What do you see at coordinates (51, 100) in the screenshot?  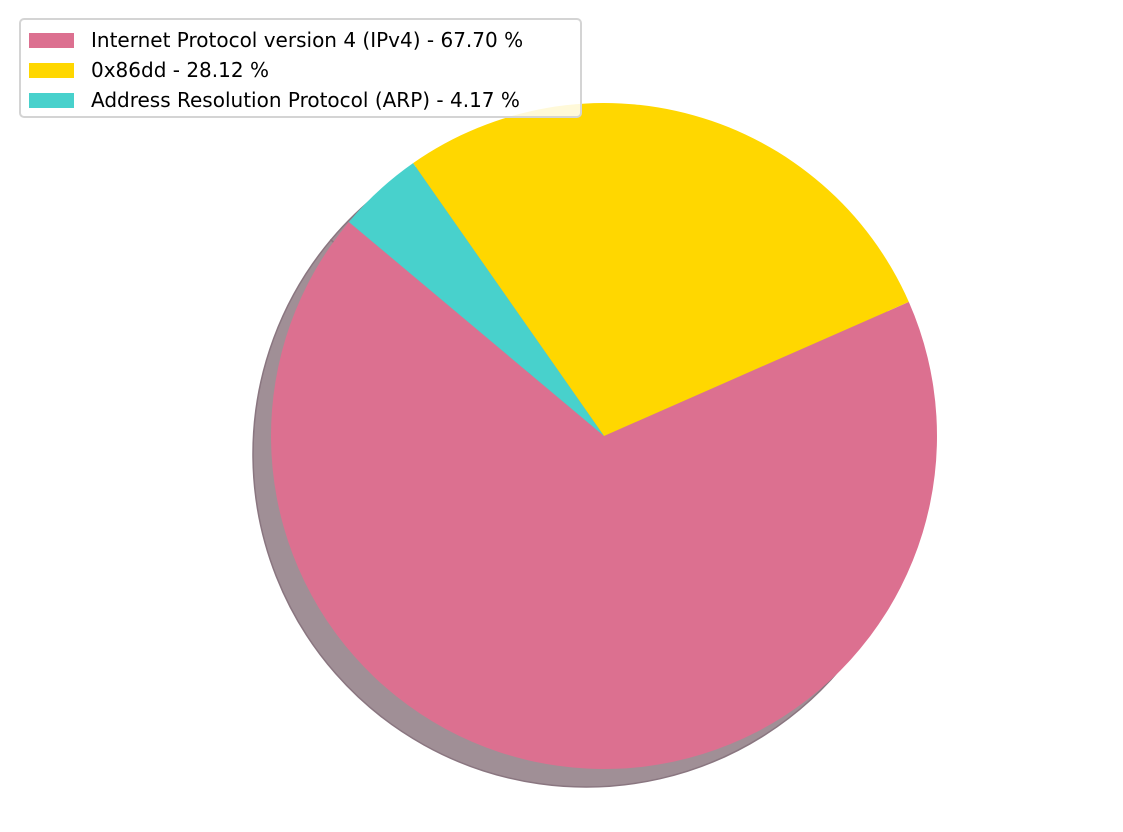 I see `legend-swatch-arp` at bounding box center [51, 100].